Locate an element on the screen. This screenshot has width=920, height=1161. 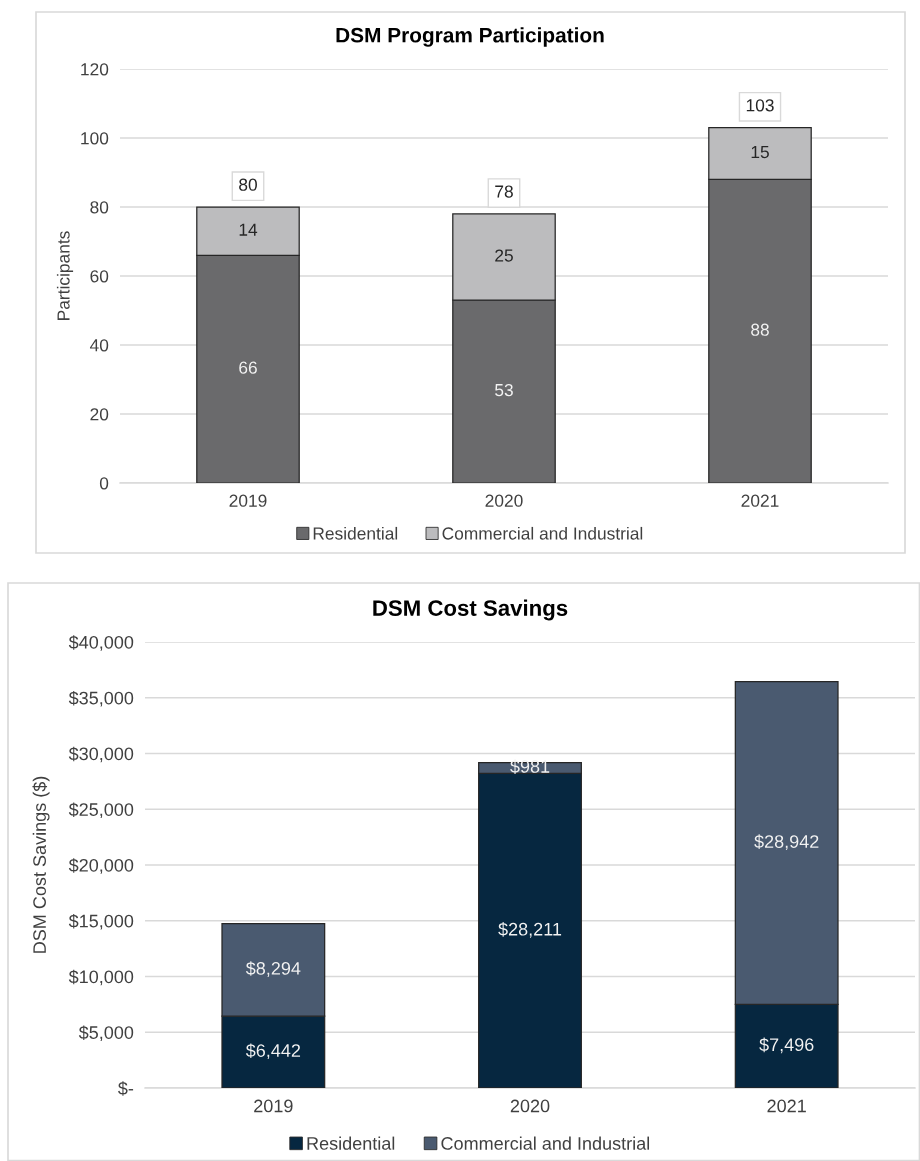
total-label: 78 is located at coordinates (504, 191).